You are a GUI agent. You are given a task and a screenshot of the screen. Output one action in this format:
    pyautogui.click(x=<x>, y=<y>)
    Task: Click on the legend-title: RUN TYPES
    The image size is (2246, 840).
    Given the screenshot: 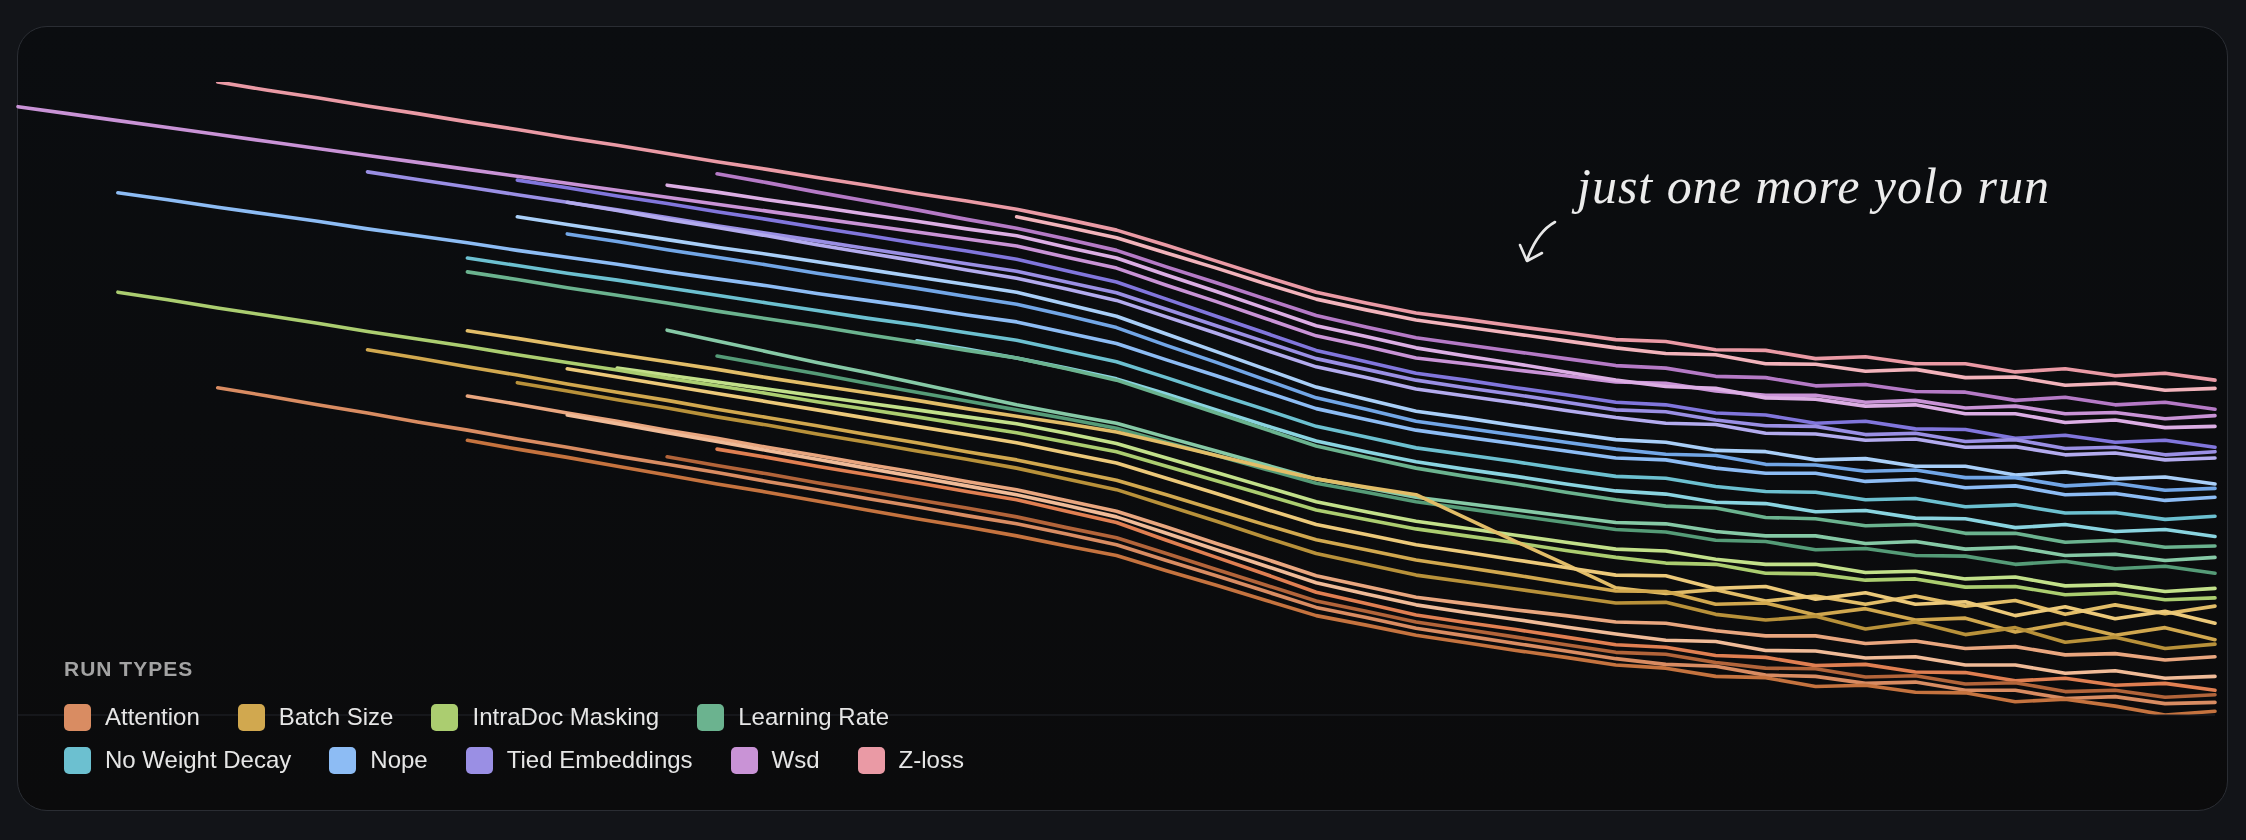 What is the action you would take?
    pyautogui.click(x=129, y=668)
    